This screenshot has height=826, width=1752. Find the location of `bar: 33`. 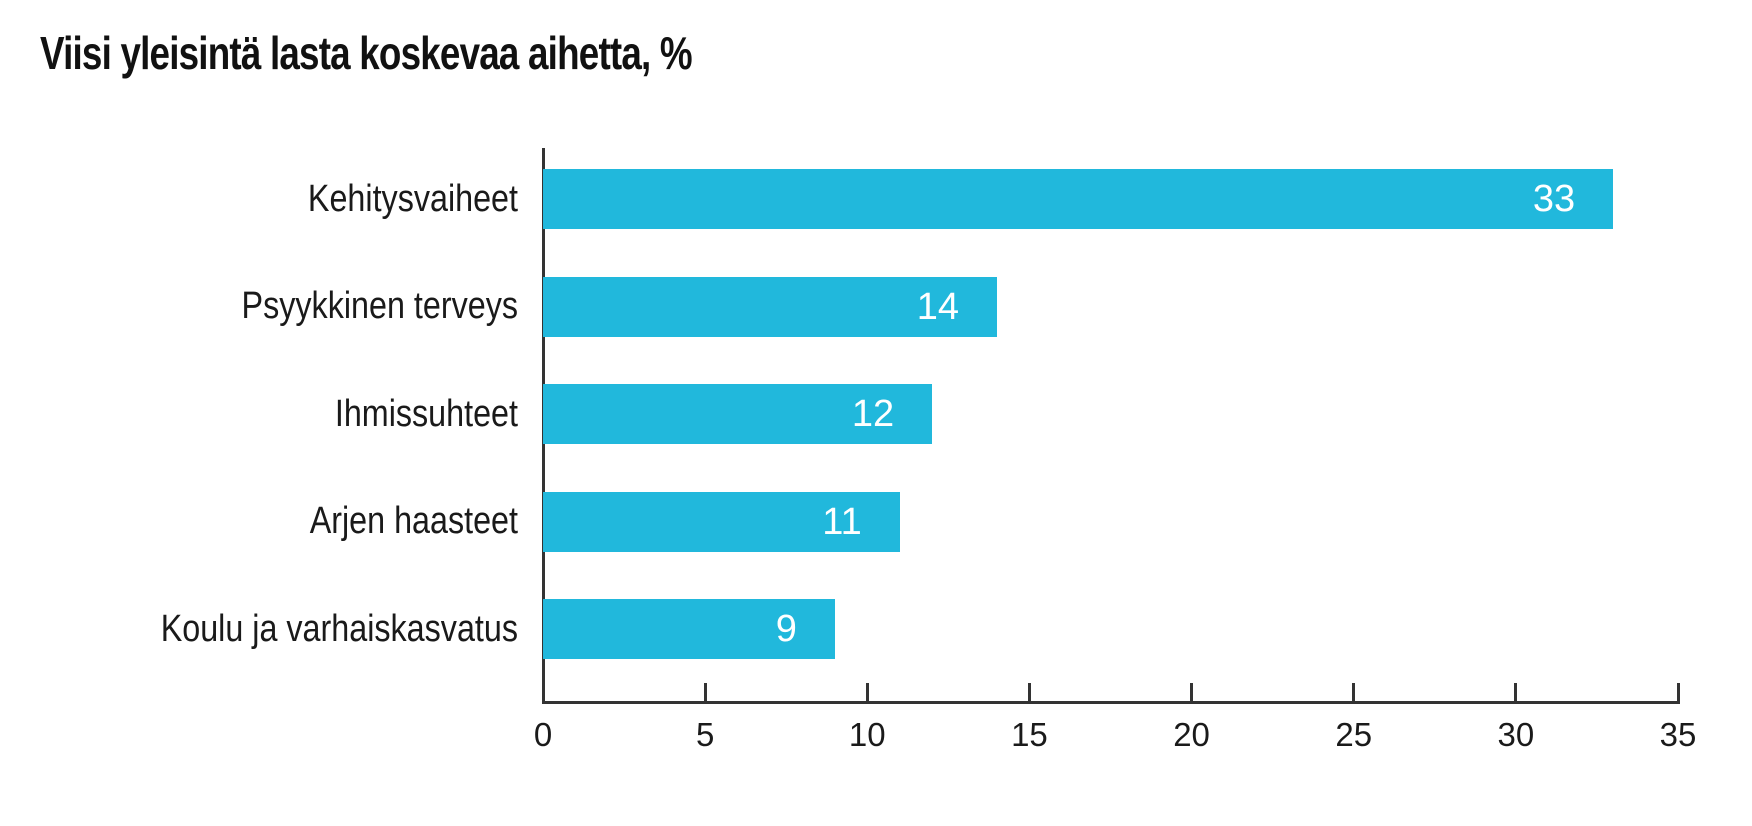

bar: 33 is located at coordinates (1078, 199).